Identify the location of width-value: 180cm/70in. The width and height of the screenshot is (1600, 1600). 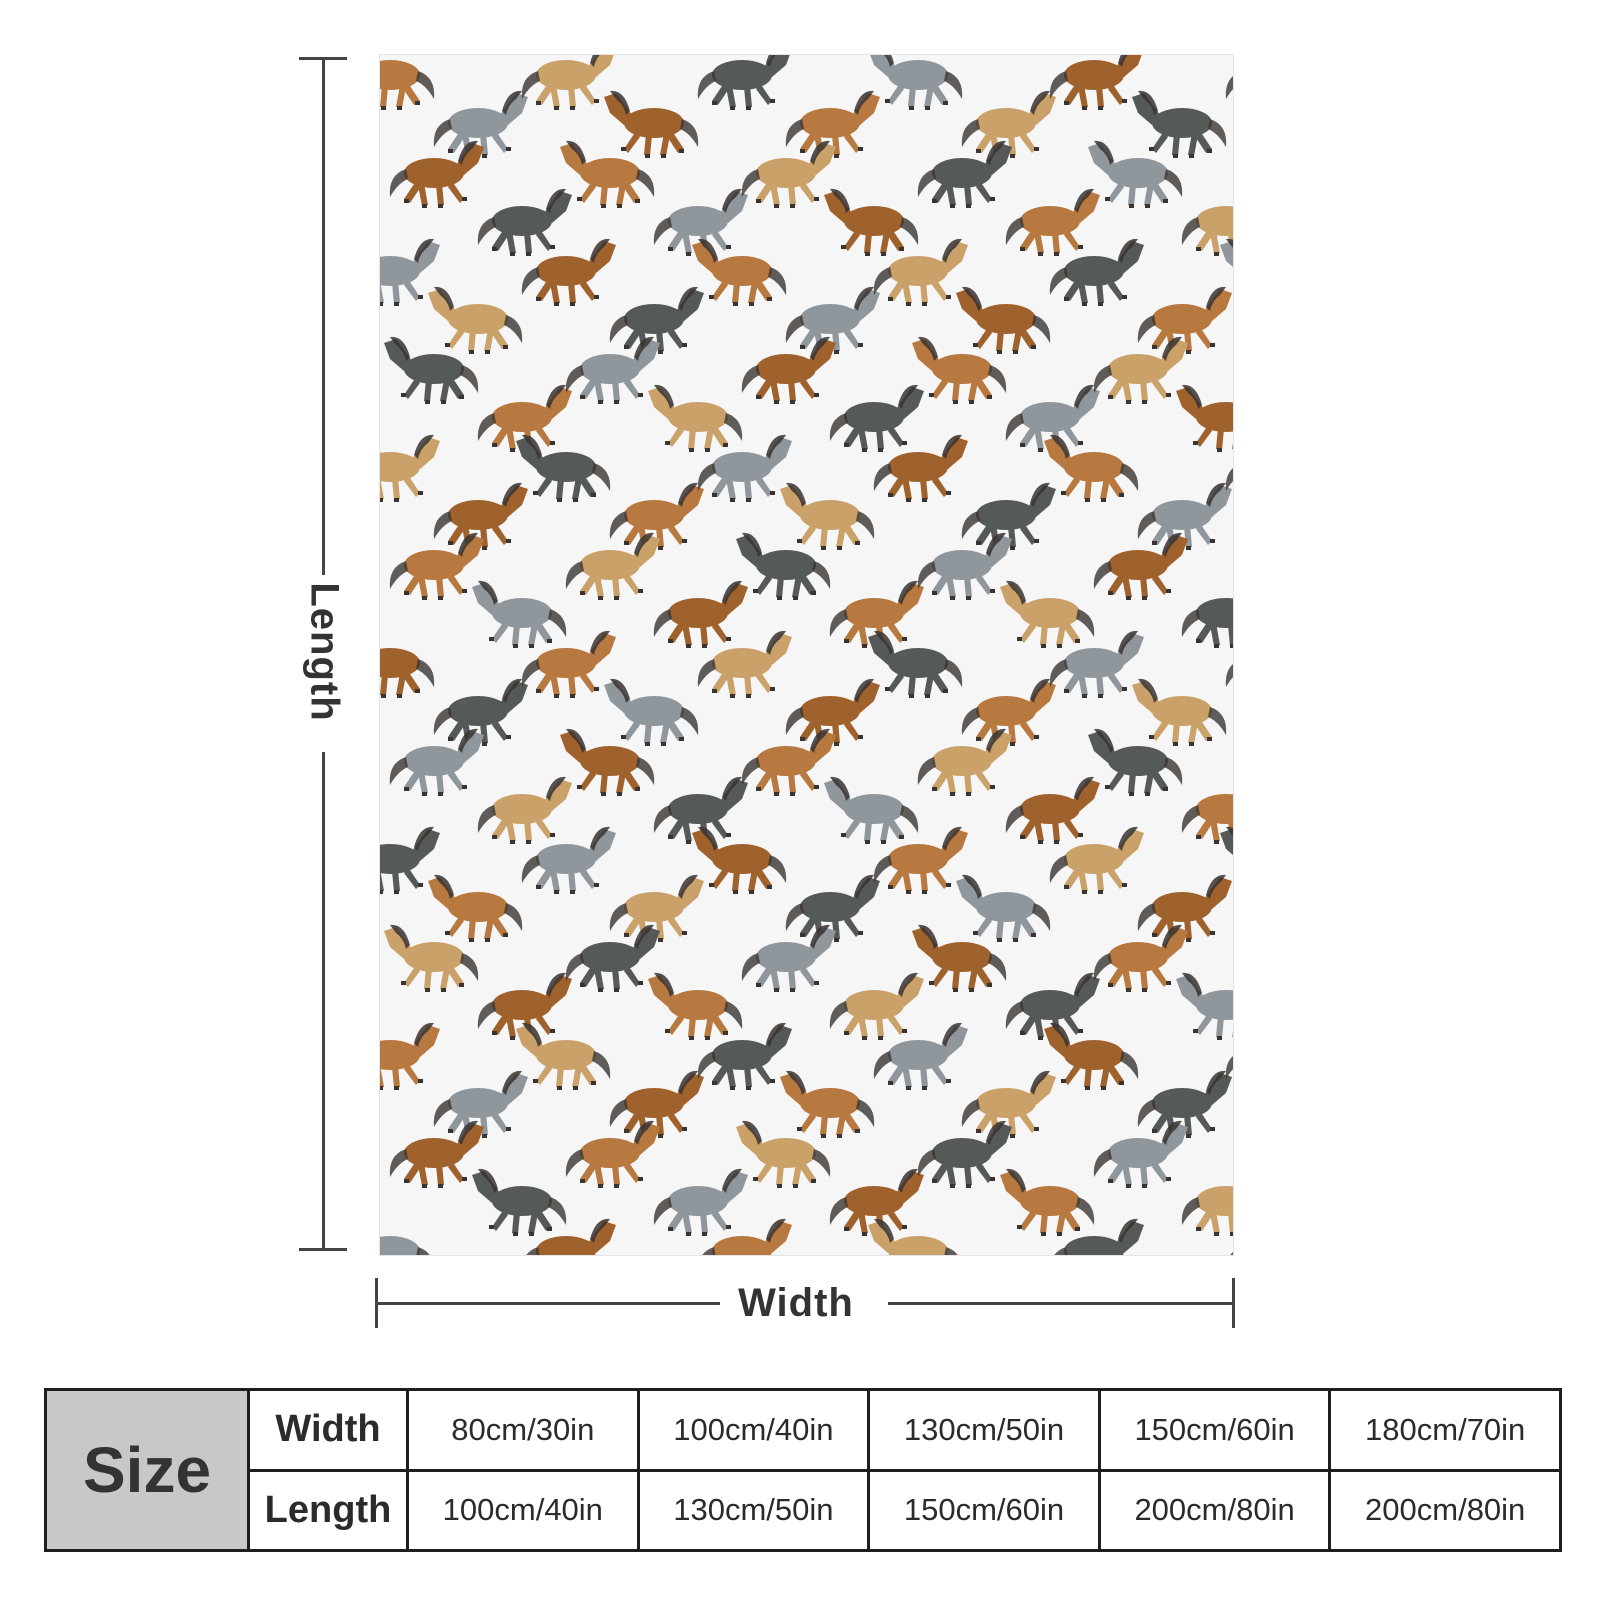
(1443, 1430).